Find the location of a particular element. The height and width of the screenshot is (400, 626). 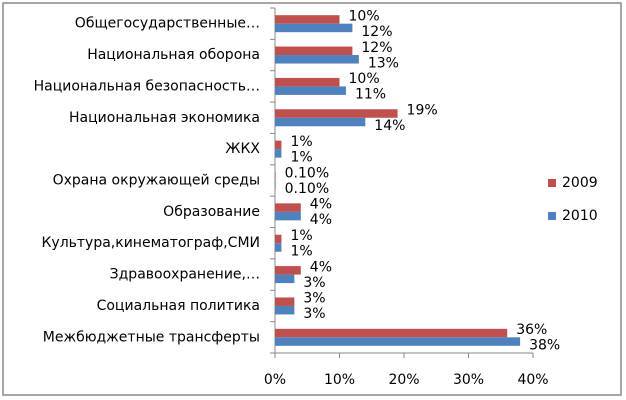

y-tick-label: Национальная экономика is located at coordinates (164, 118).